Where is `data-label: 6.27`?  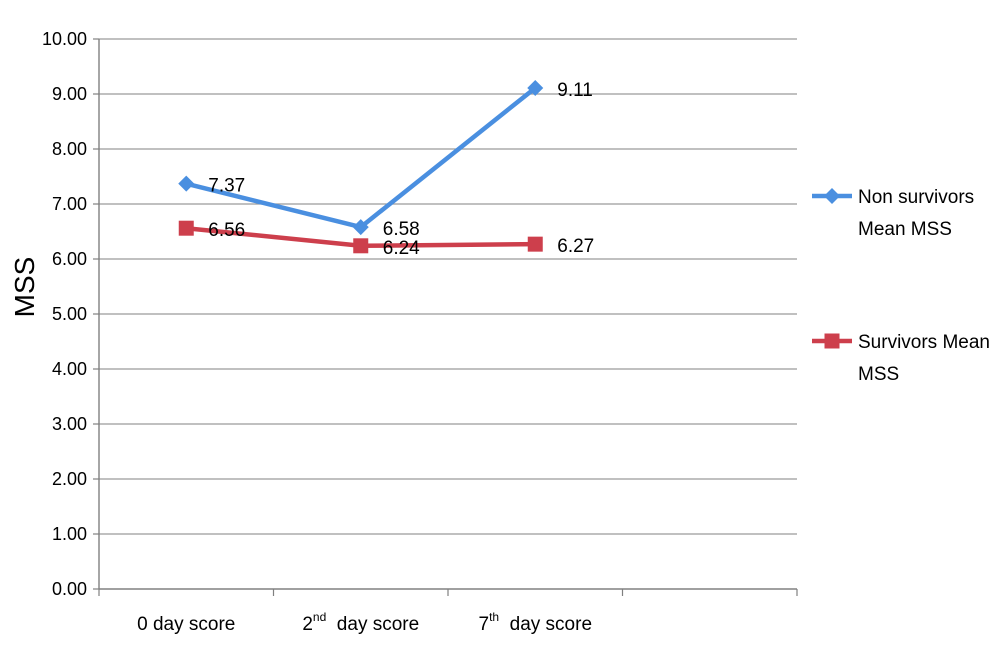
data-label: 6.27 is located at coordinates (575, 246).